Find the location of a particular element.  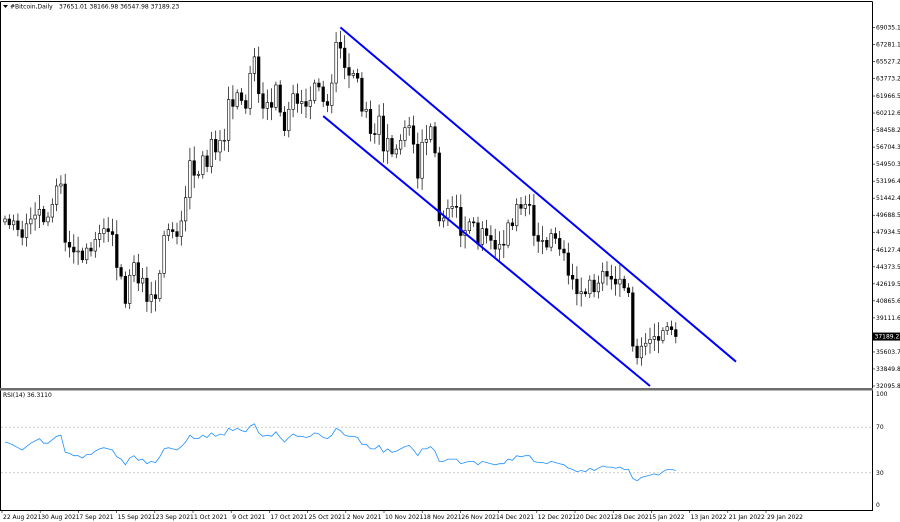

date-tick-label: 13 Jan 2022 is located at coordinates (709, 517).